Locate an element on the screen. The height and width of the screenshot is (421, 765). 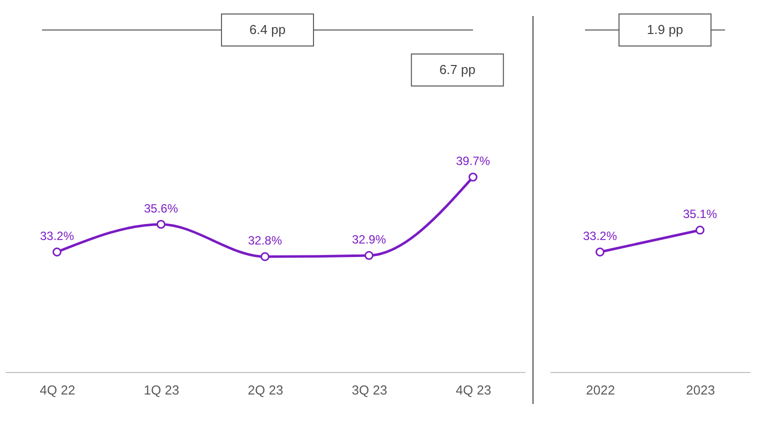
data-label: 32.9% is located at coordinates (369, 239).